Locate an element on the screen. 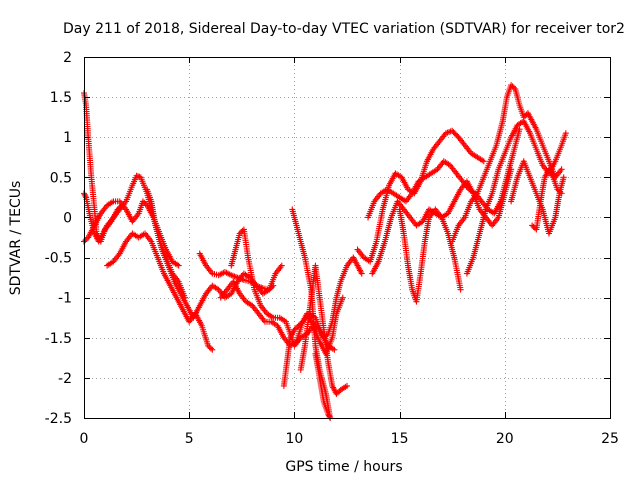 The width and height of the screenshot is (640, 480). y-tick-label: -2.5 is located at coordinates (58, 419).